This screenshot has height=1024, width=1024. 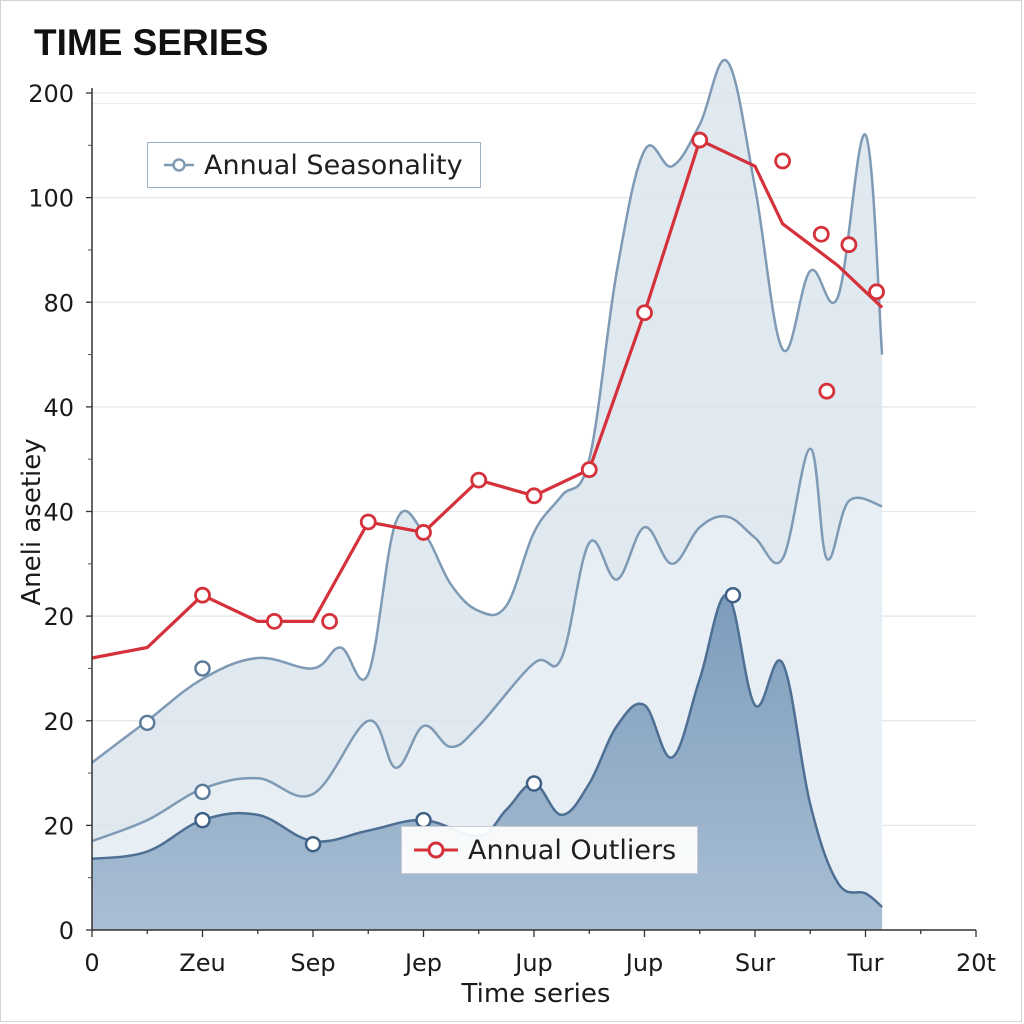 What do you see at coordinates (151, 42) in the screenshot?
I see `chart-title: TIME SERIES` at bounding box center [151, 42].